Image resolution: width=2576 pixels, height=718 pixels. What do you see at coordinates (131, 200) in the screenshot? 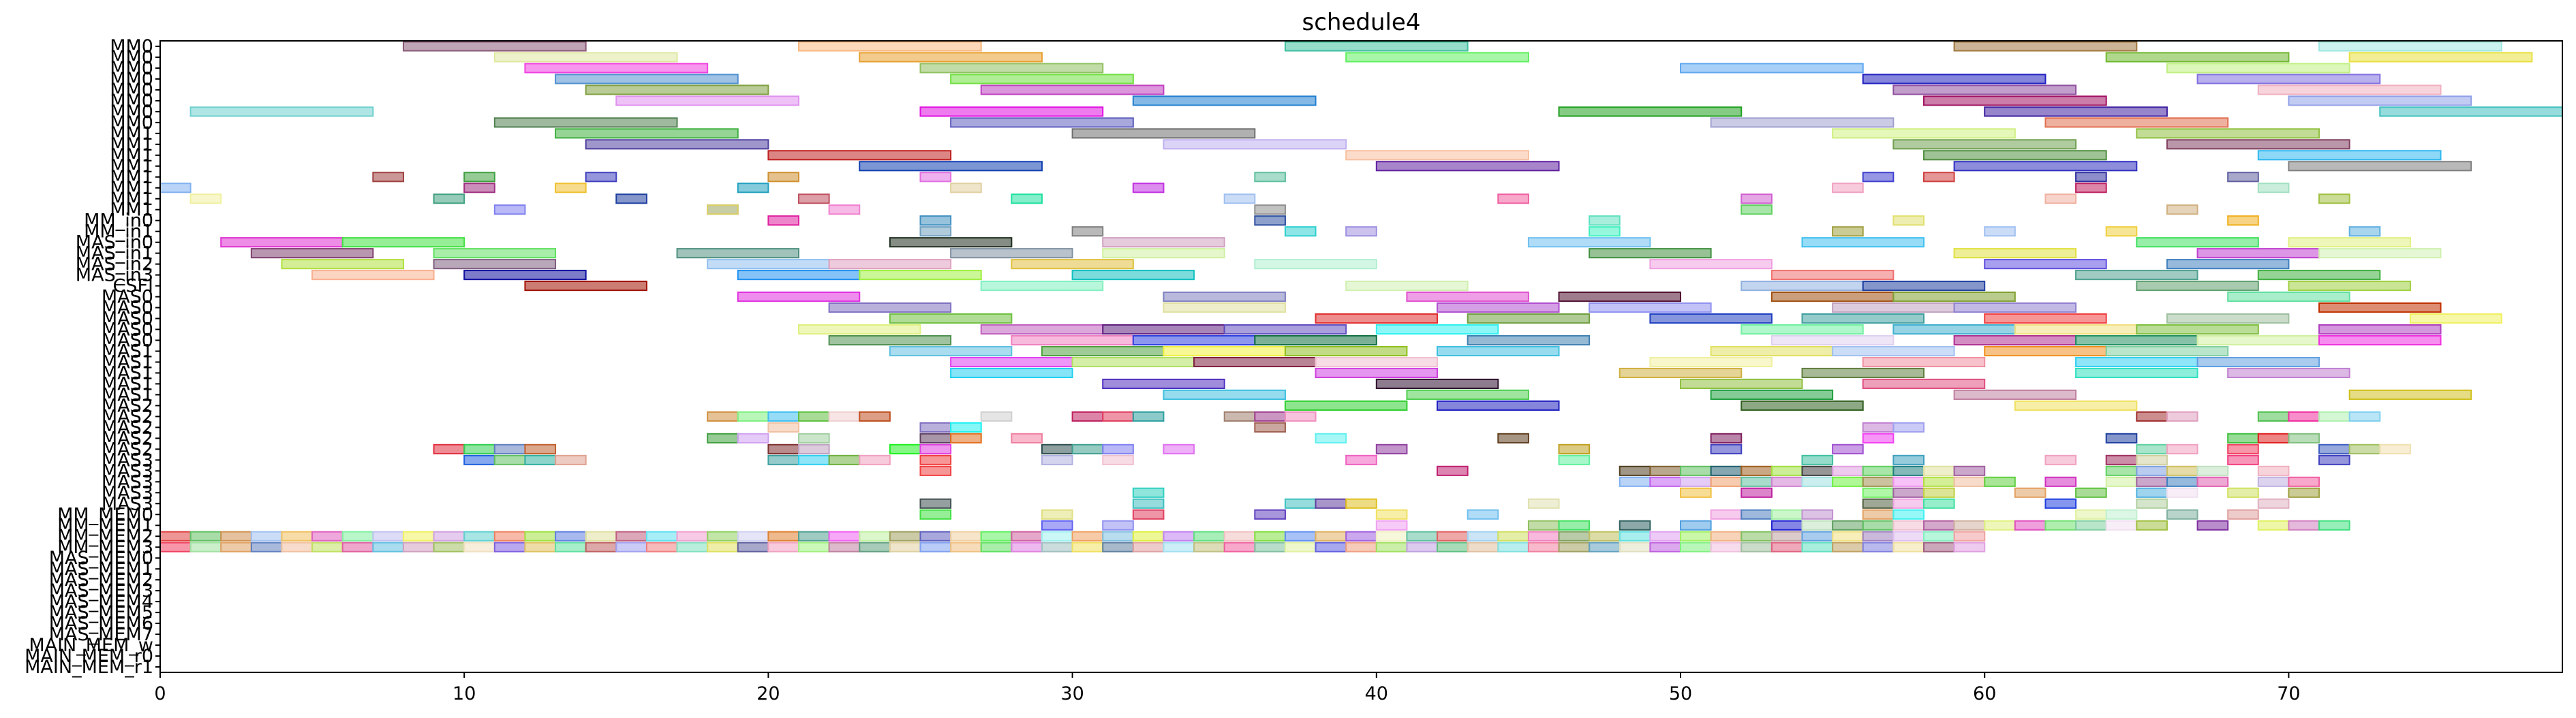
I see `y-tick-label: MM1` at bounding box center [131, 200].